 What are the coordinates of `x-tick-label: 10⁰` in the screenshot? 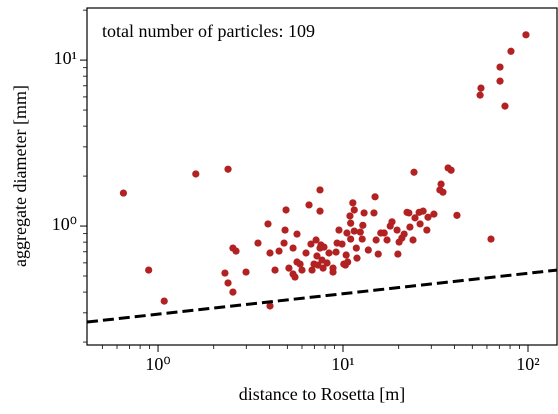 It's located at (157, 364).